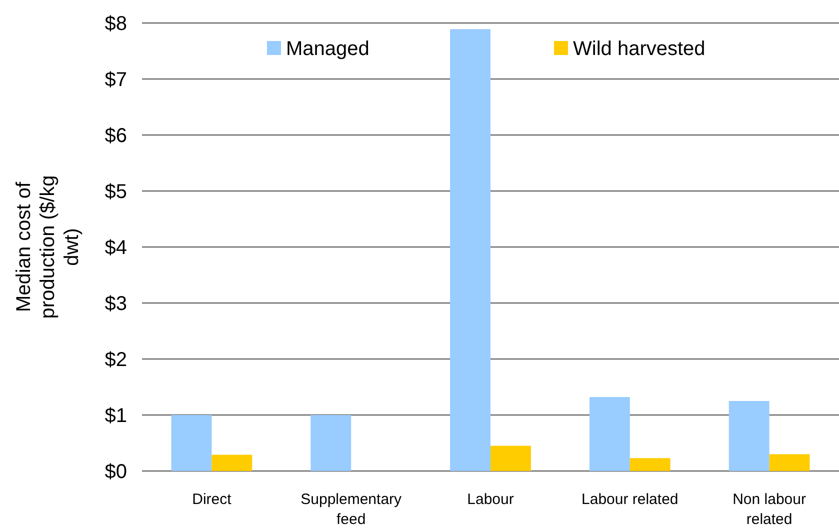  What do you see at coordinates (769, 509) in the screenshot?
I see `x-tick-label: Non labour related` at bounding box center [769, 509].